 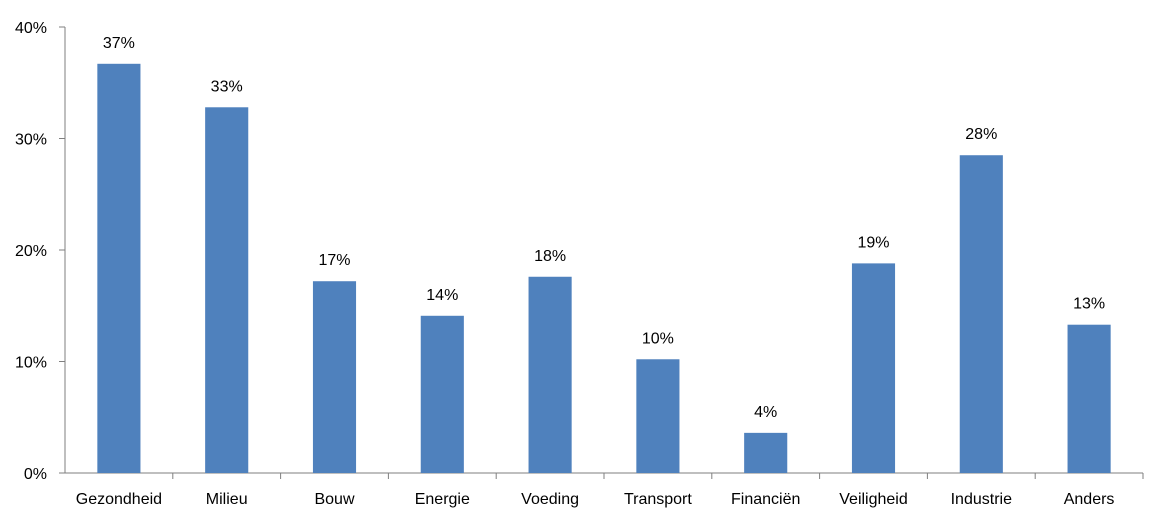 I want to click on x-category-label: Industrie, so click(x=981, y=499).